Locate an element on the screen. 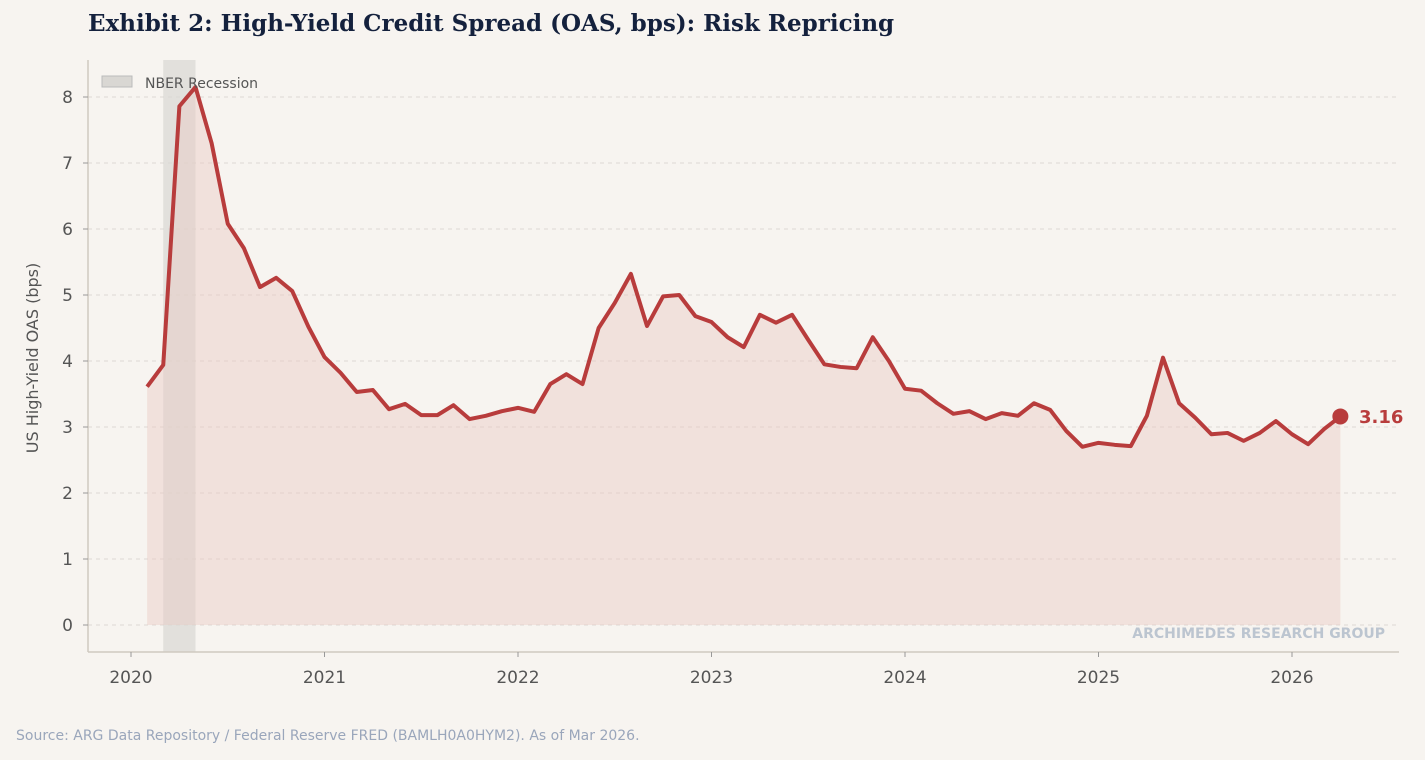 The height and width of the screenshot is (760, 1425). x-tick-label: 2025 is located at coordinates (1098, 678).